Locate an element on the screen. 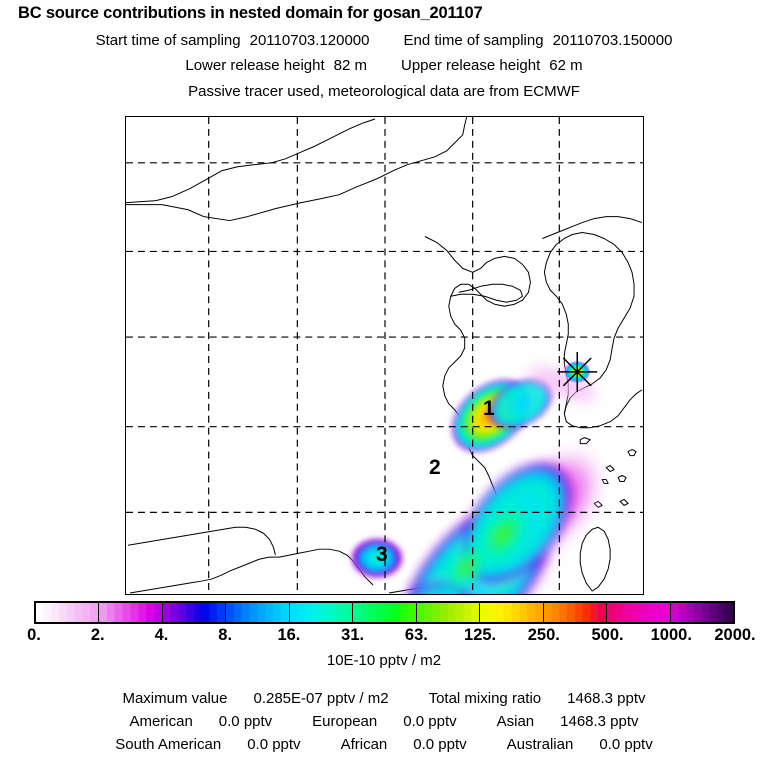  colorbar-tick-9: 500. is located at coordinates (607, 635).